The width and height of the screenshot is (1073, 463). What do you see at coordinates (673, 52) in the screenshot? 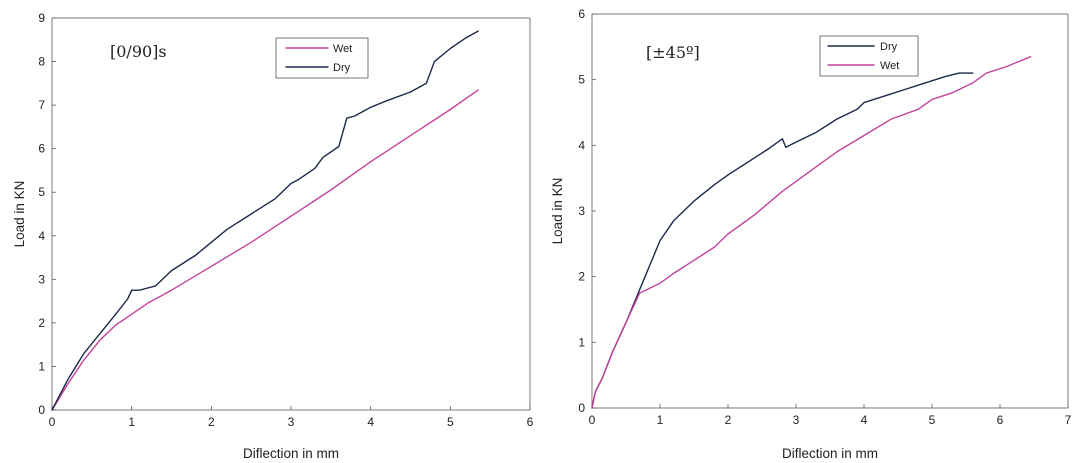
I see `layup-annotation: [±45º]` at bounding box center [673, 52].